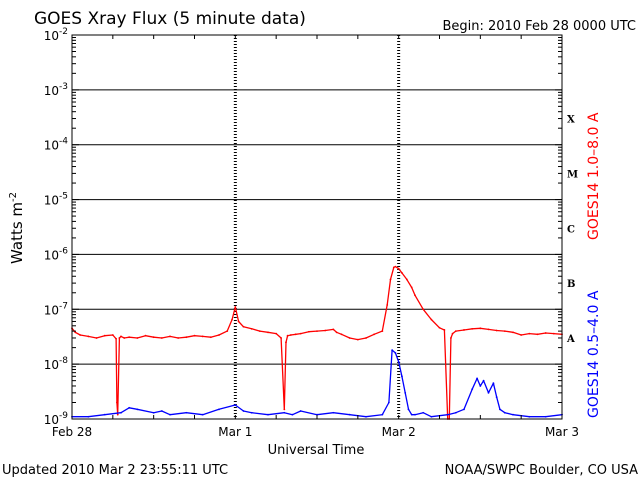 The height and width of the screenshot is (480, 640). What do you see at coordinates (562, 432) in the screenshot?
I see `x-tick-label: Mar 3` at bounding box center [562, 432].